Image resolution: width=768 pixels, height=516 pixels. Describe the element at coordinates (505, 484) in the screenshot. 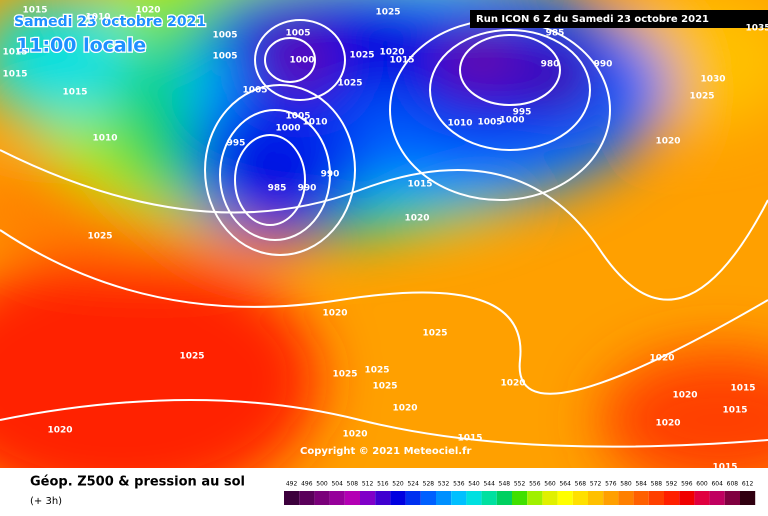

I see `legend-label: 548` at that location.